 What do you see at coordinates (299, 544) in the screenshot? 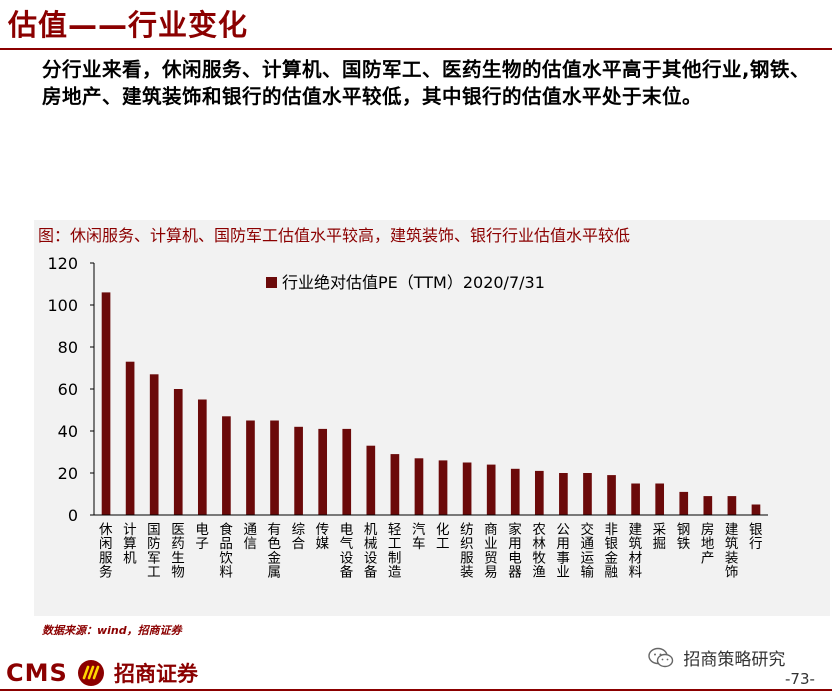
I see `x-tick-char: 合` at bounding box center [299, 544].